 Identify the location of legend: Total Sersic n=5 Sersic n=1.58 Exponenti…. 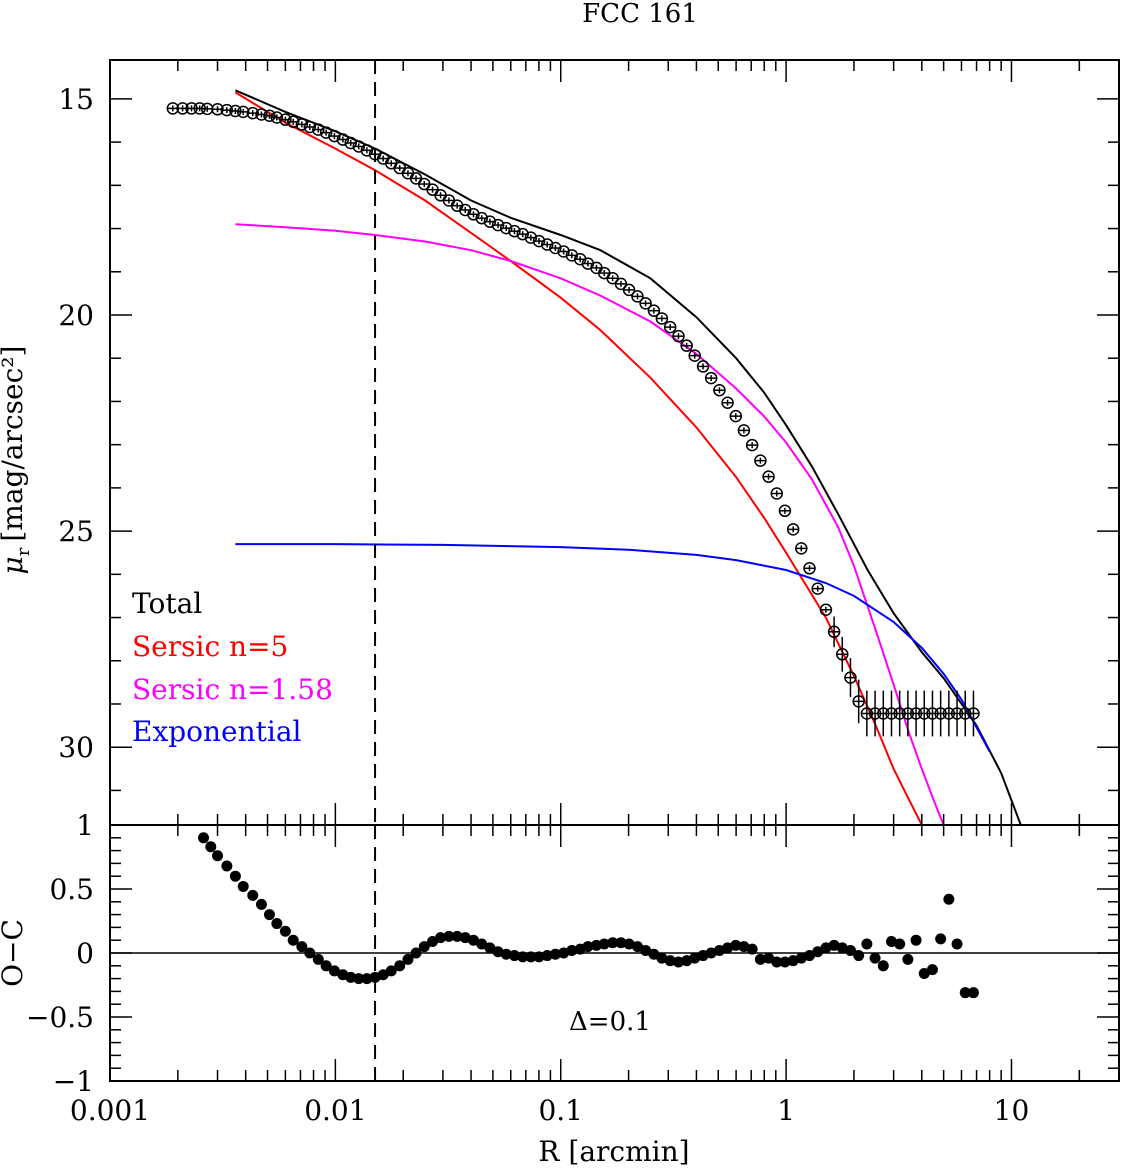
(232, 667).